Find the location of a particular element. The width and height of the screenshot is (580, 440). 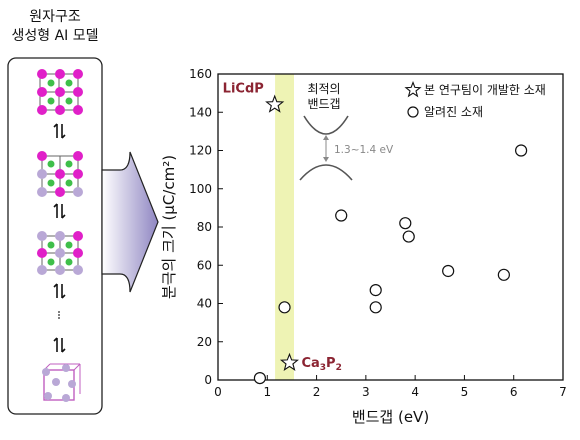

x-tick-label: 6 is located at coordinates (514, 392).